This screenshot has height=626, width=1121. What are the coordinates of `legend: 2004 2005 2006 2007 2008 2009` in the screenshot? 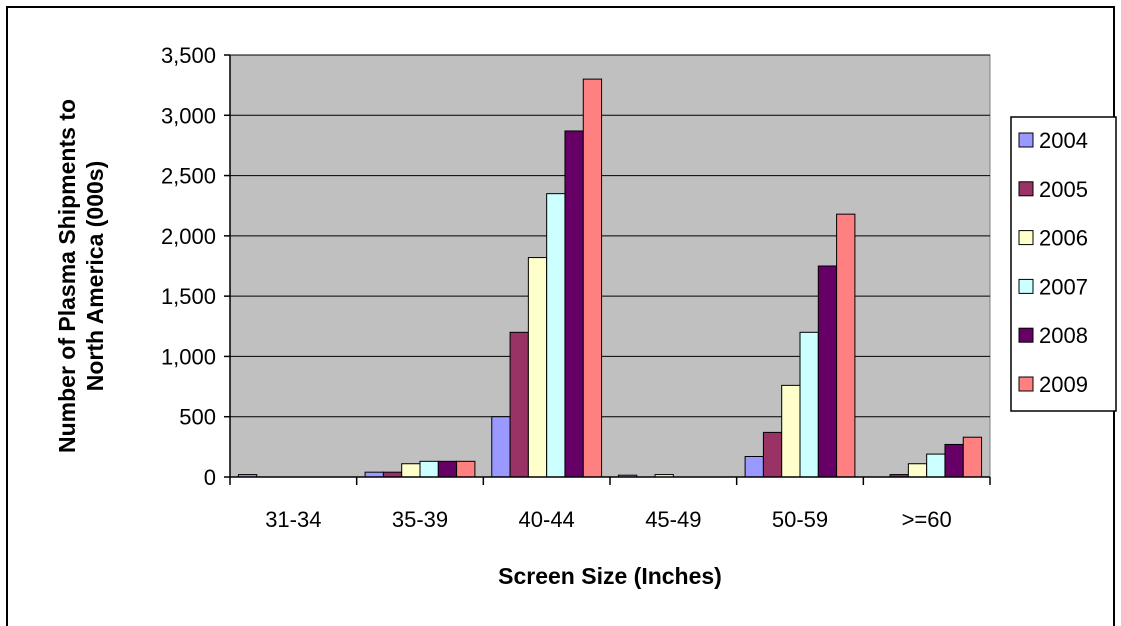 It's located at (1063, 264).